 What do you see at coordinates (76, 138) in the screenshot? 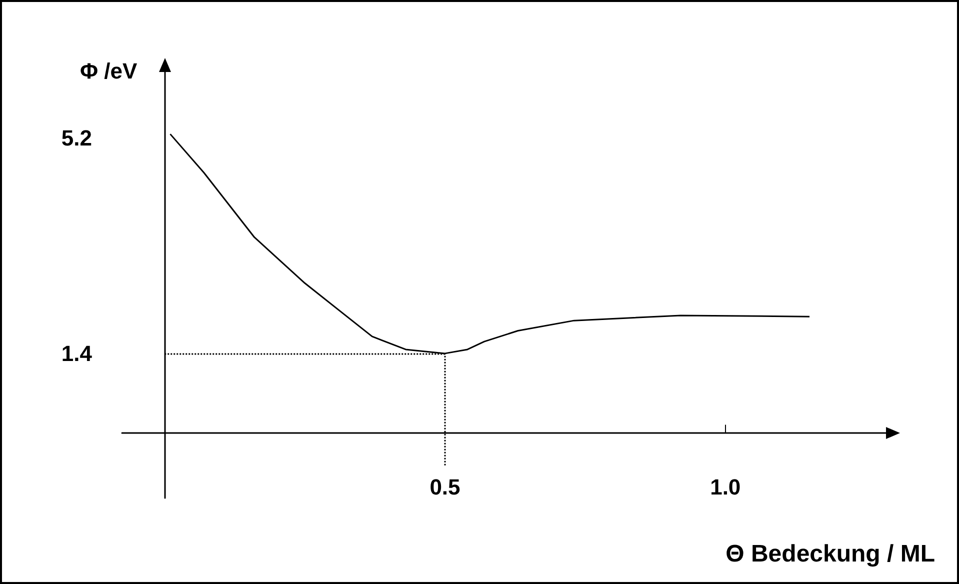
I see `y-tick-label: 5.2` at bounding box center [76, 138].